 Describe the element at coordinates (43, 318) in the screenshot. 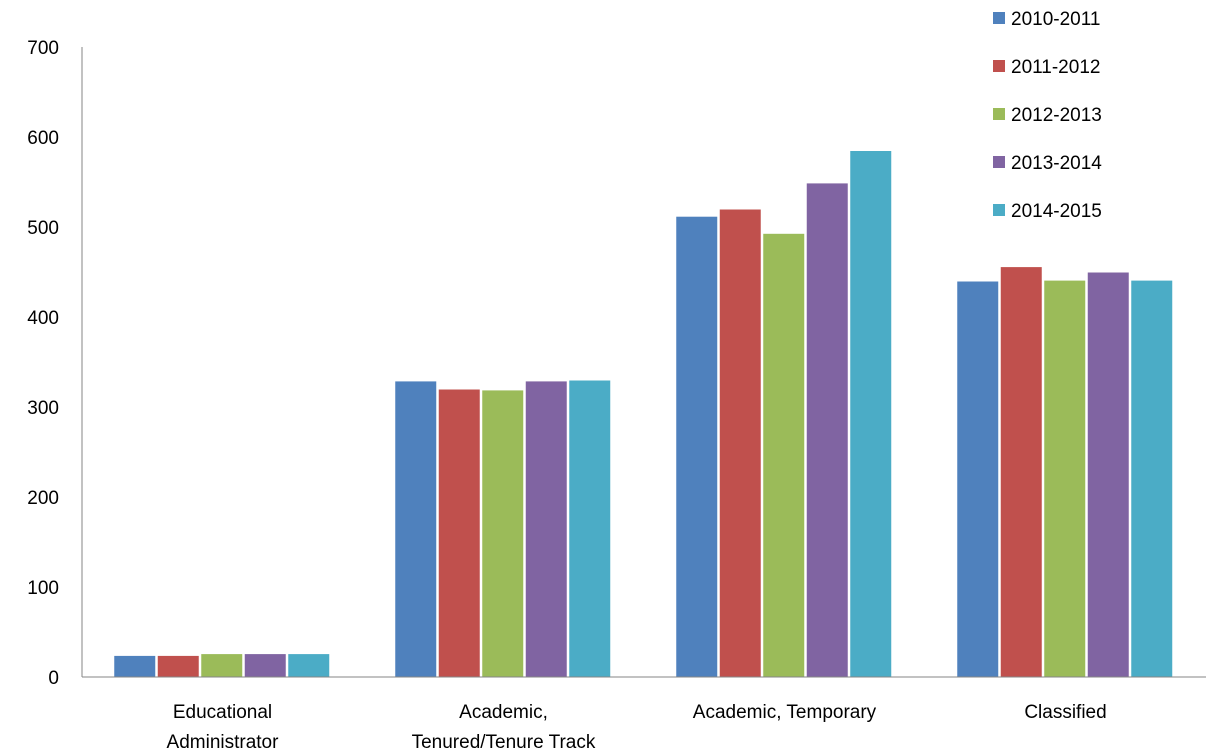

I see `y-tick-label: 400` at that location.